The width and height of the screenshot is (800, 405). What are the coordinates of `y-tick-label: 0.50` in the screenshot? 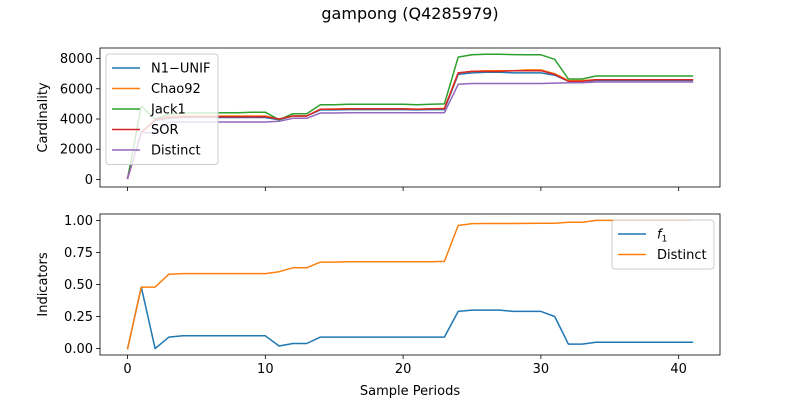 It's located at (78, 285).